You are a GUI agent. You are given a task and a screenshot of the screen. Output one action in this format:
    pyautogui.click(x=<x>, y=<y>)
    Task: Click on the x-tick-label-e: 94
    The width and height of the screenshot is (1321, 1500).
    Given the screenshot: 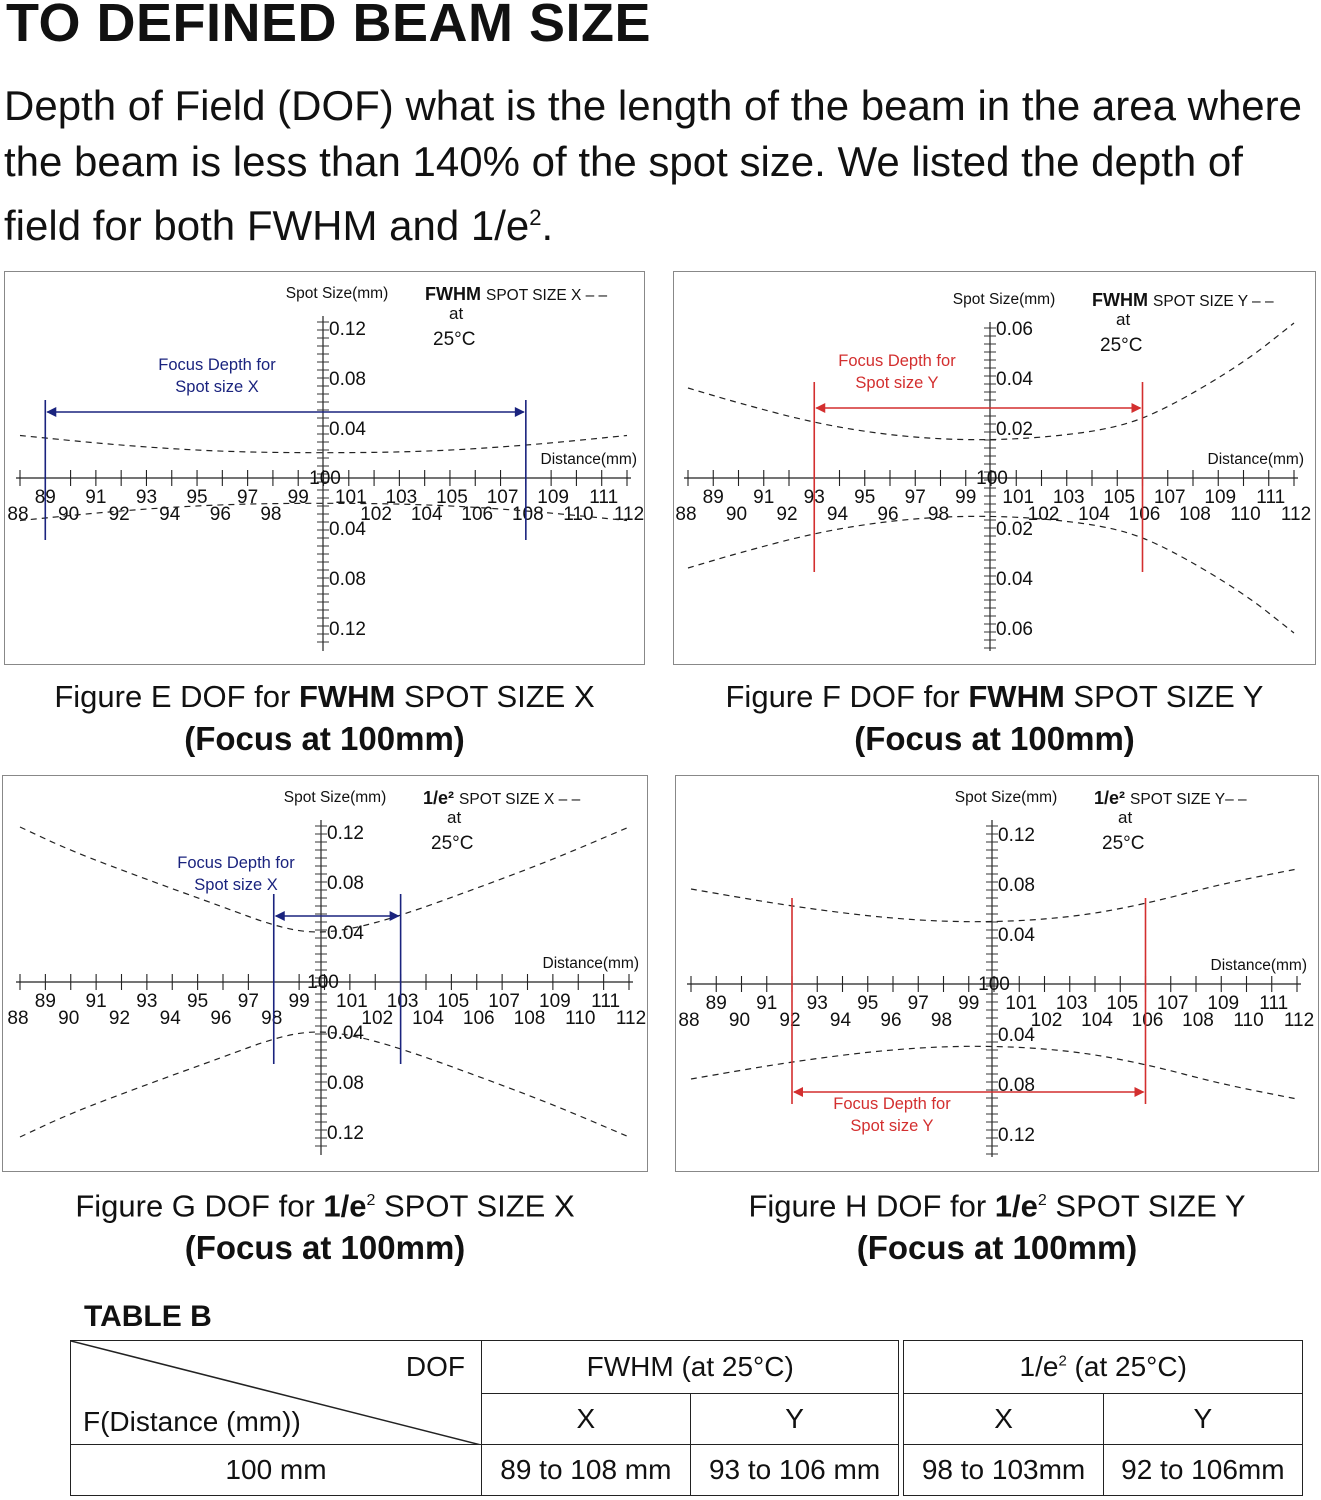 What is the action you would take?
    pyautogui.click(x=170, y=514)
    